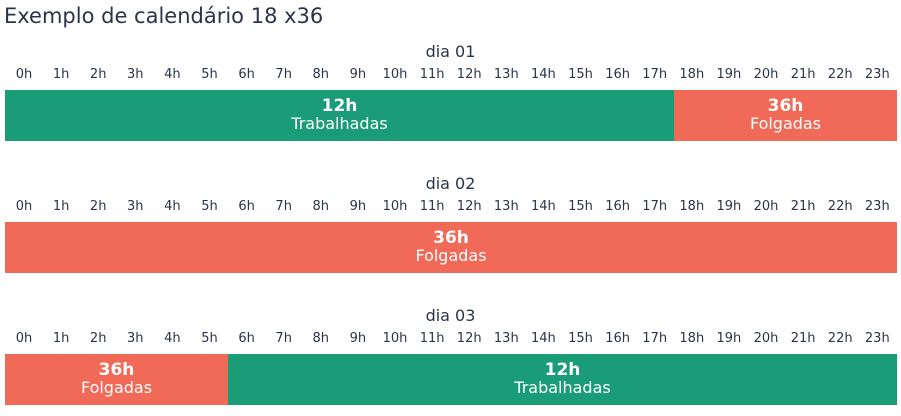 This screenshot has width=901, height=416. I want to click on page-title: Exemplo de calendário 18 x36, so click(164, 16).